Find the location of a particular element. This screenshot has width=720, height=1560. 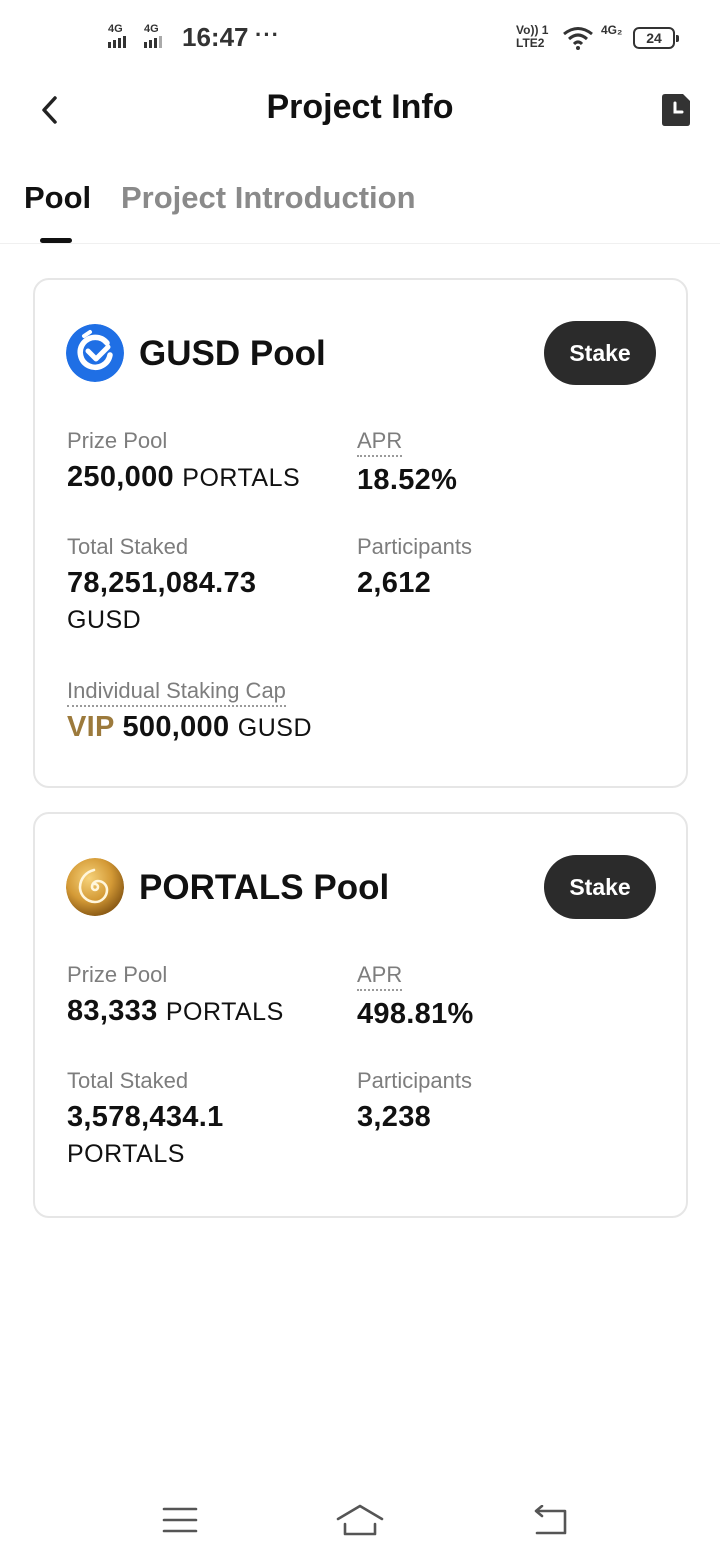

prize-pool-stat: Prize Pool 250,000 PORTALS is located at coordinates (183, 461).